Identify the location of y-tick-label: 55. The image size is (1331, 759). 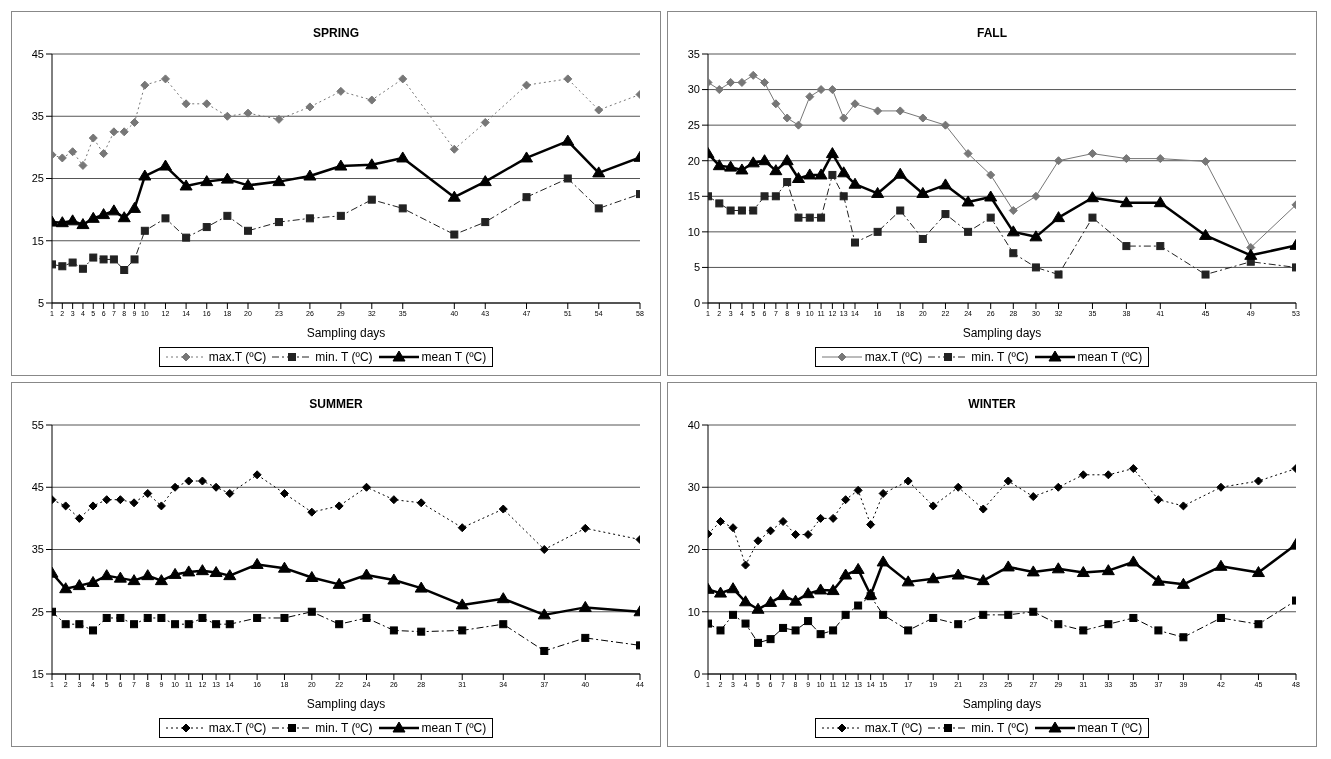
(37, 424).